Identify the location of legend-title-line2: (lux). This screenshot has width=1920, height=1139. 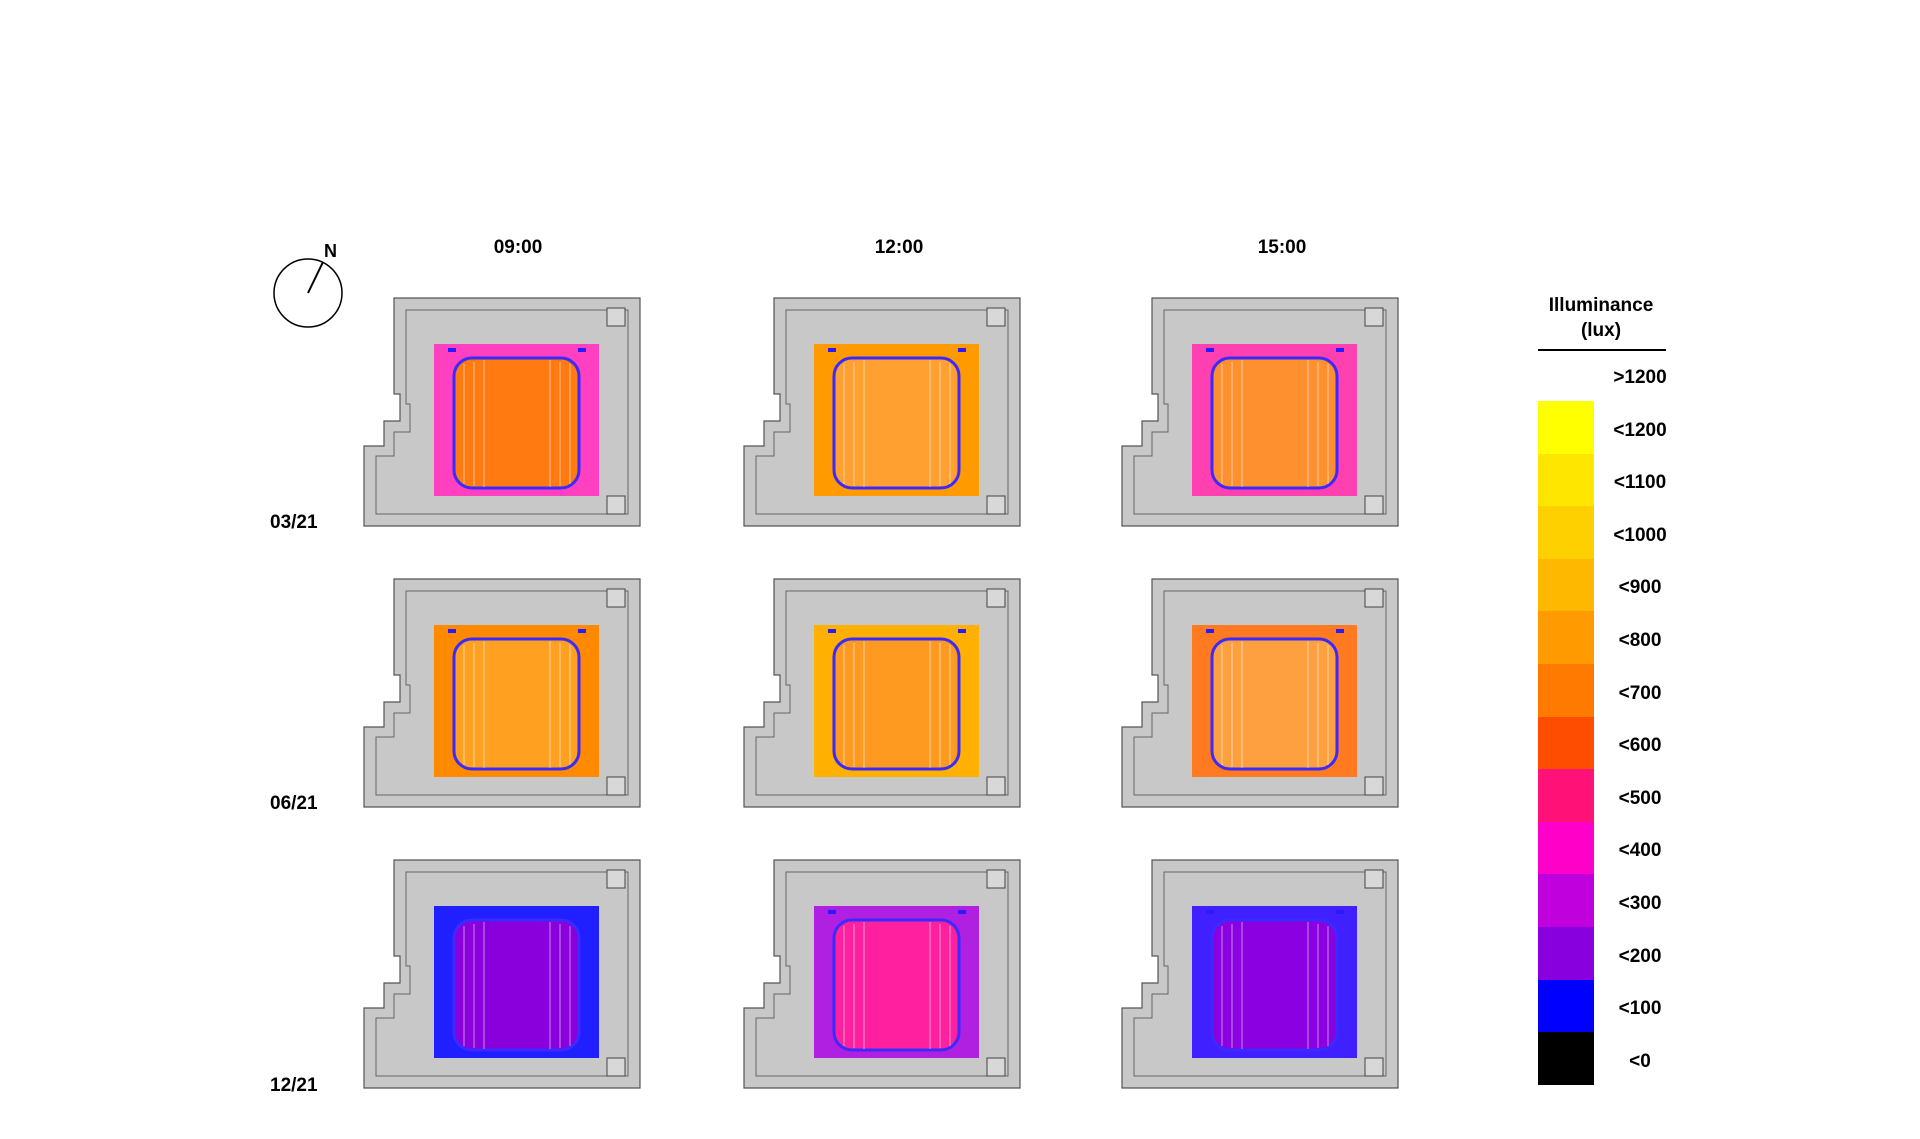
(1601, 330).